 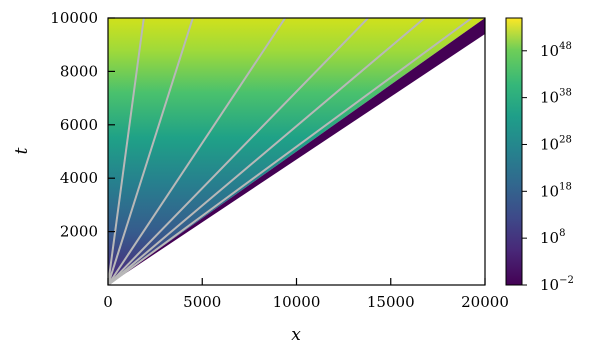 What do you see at coordinates (22, 150) in the screenshot?
I see `y-axis-label: t` at bounding box center [22, 150].